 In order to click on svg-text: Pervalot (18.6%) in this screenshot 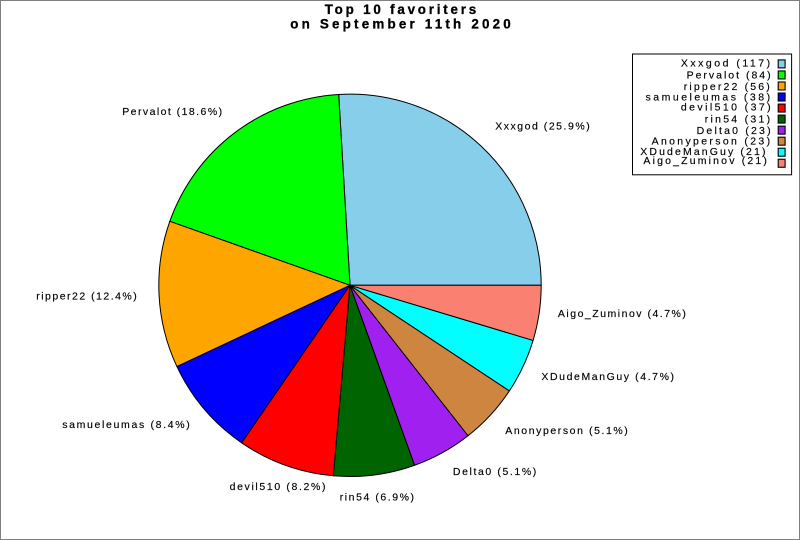, I will do `click(172, 112)`.